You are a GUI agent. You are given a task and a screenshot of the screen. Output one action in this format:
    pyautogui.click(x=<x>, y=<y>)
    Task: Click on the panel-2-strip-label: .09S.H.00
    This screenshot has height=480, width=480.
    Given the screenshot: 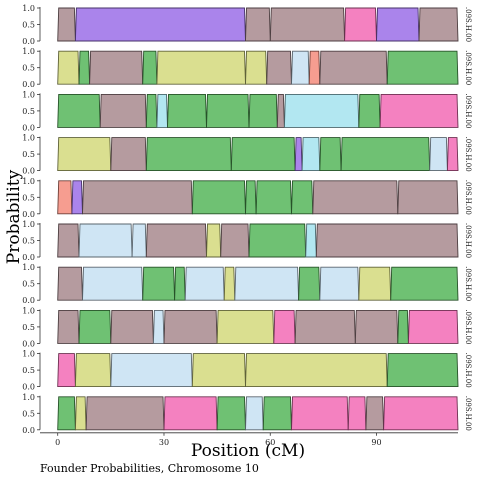 What is the action you would take?
    pyautogui.click(x=468, y=67)
    